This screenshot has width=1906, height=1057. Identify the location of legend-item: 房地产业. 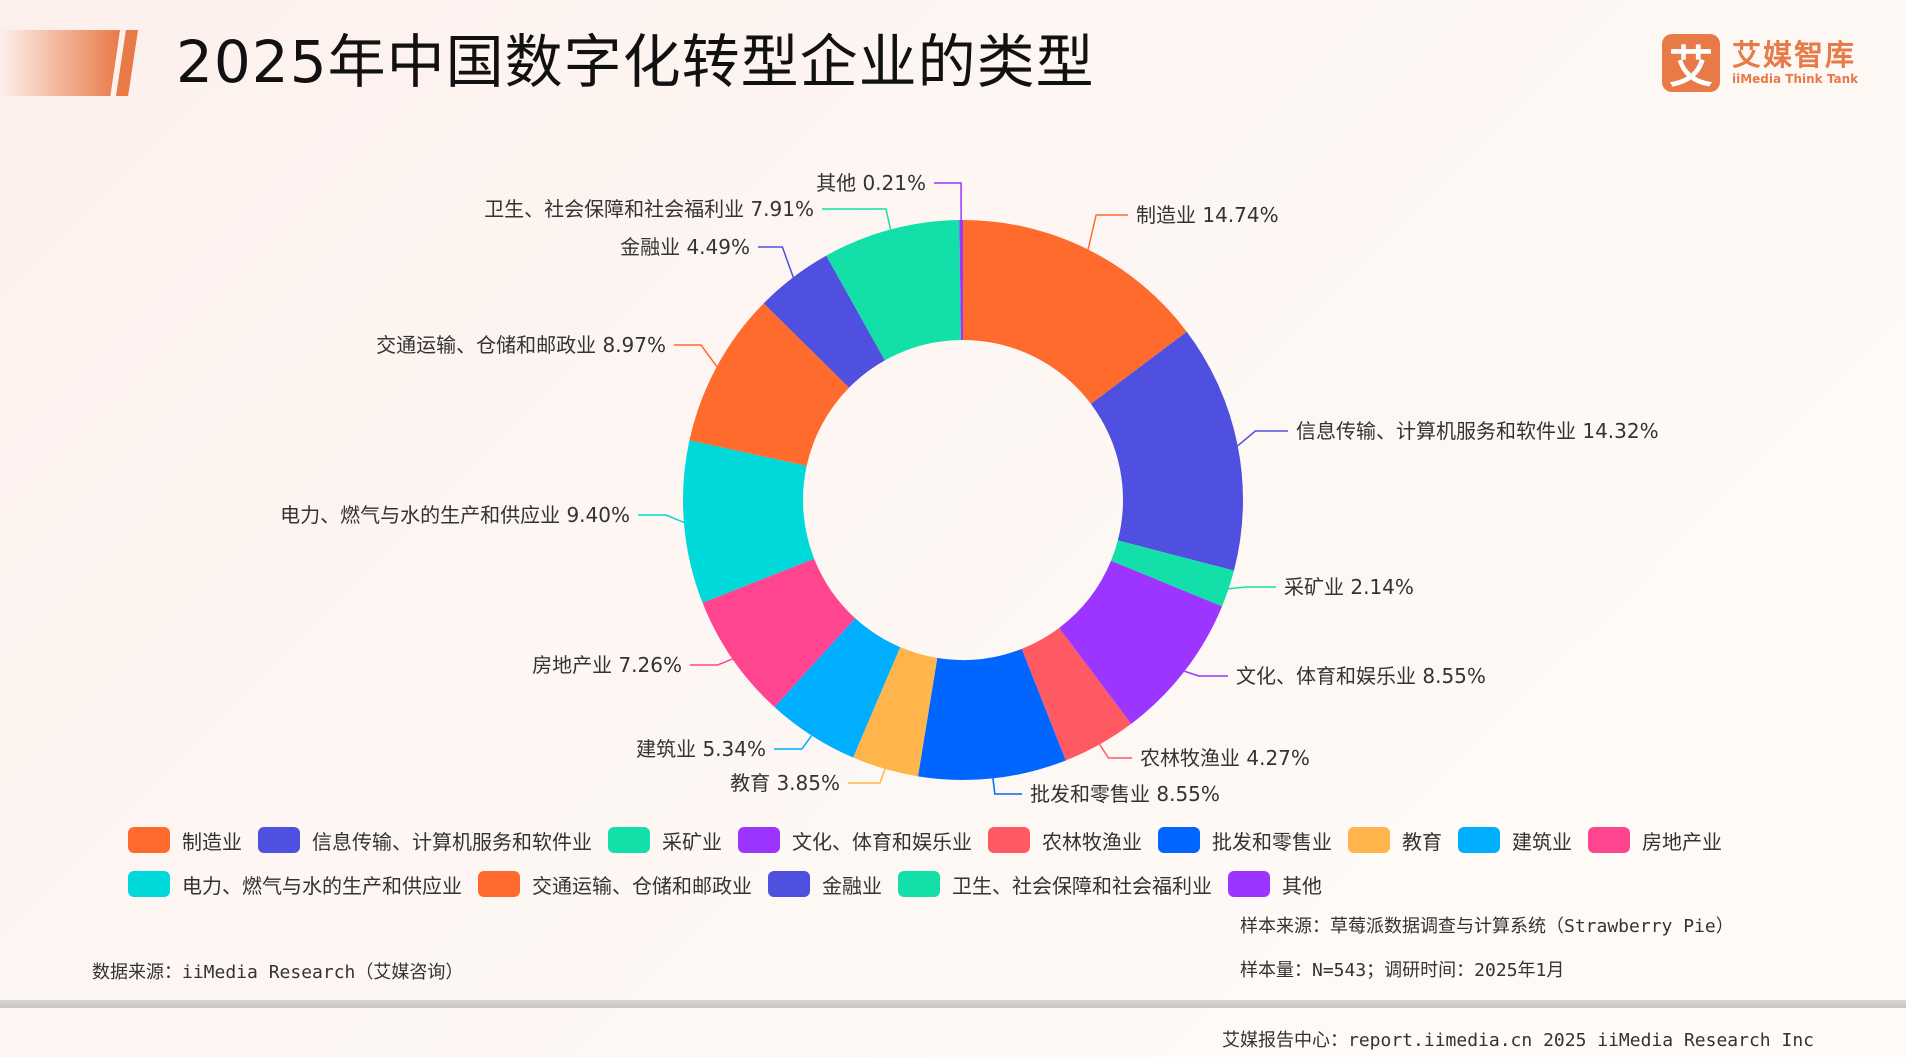
(1655, 840).